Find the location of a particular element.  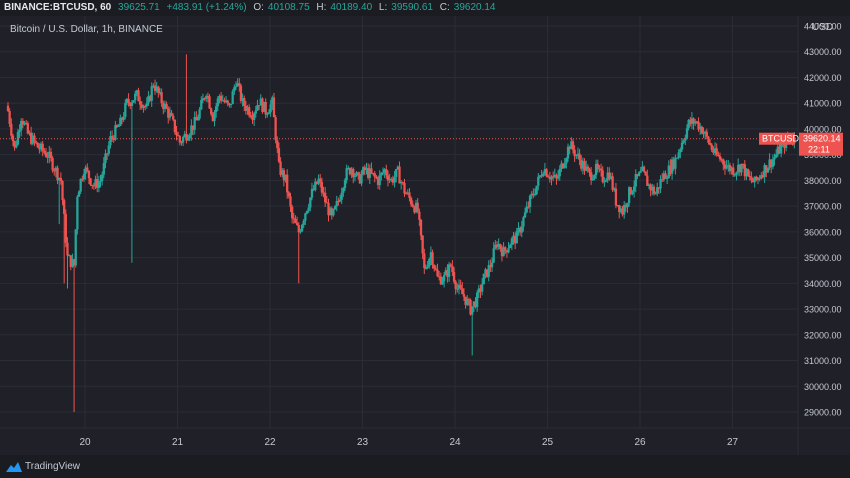

currency-label: USD is located at coordinates (822, 27).